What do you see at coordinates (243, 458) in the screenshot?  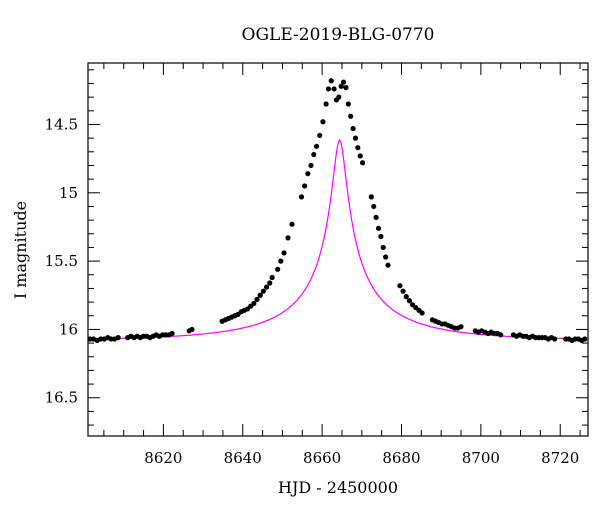 I see `x-tick-label: 8640` at bounding box center [243, 458].